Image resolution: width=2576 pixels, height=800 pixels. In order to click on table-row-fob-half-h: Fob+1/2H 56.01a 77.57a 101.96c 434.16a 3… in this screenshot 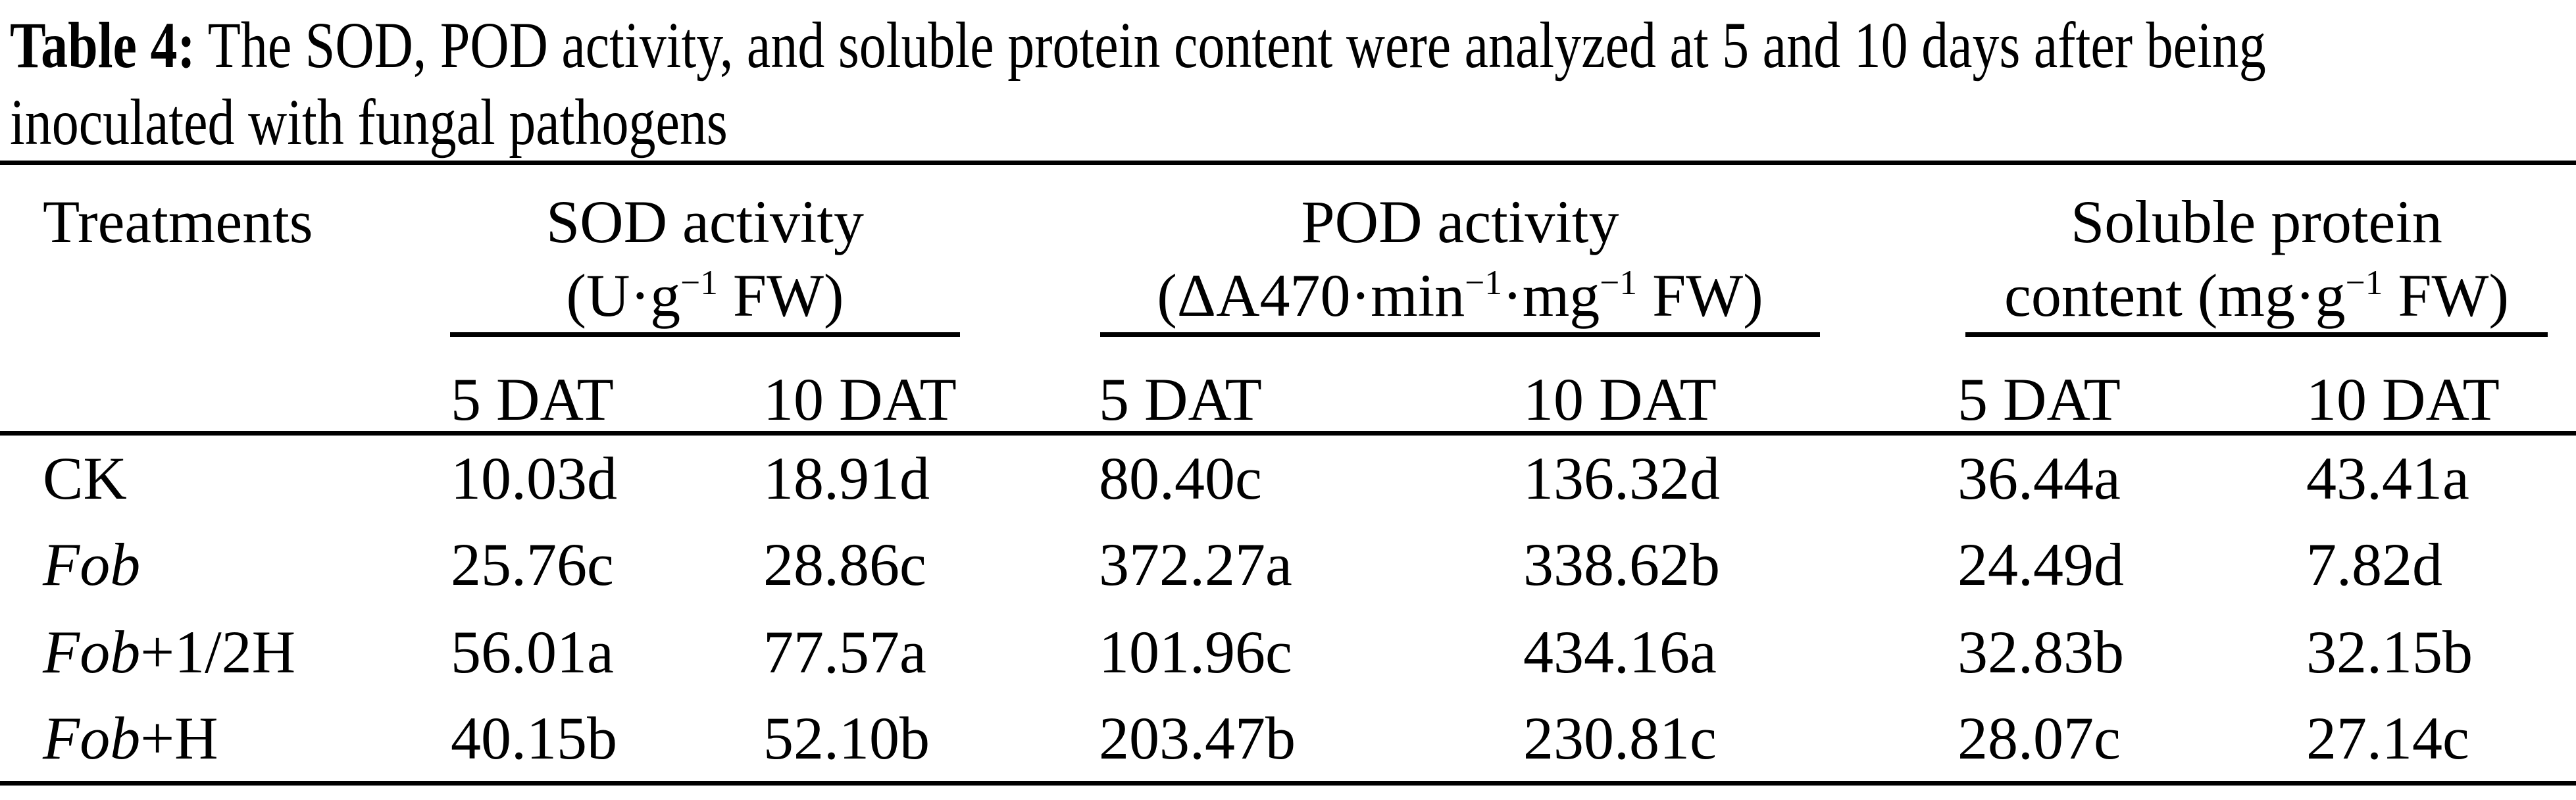, I will do `click(1288, 653)`.